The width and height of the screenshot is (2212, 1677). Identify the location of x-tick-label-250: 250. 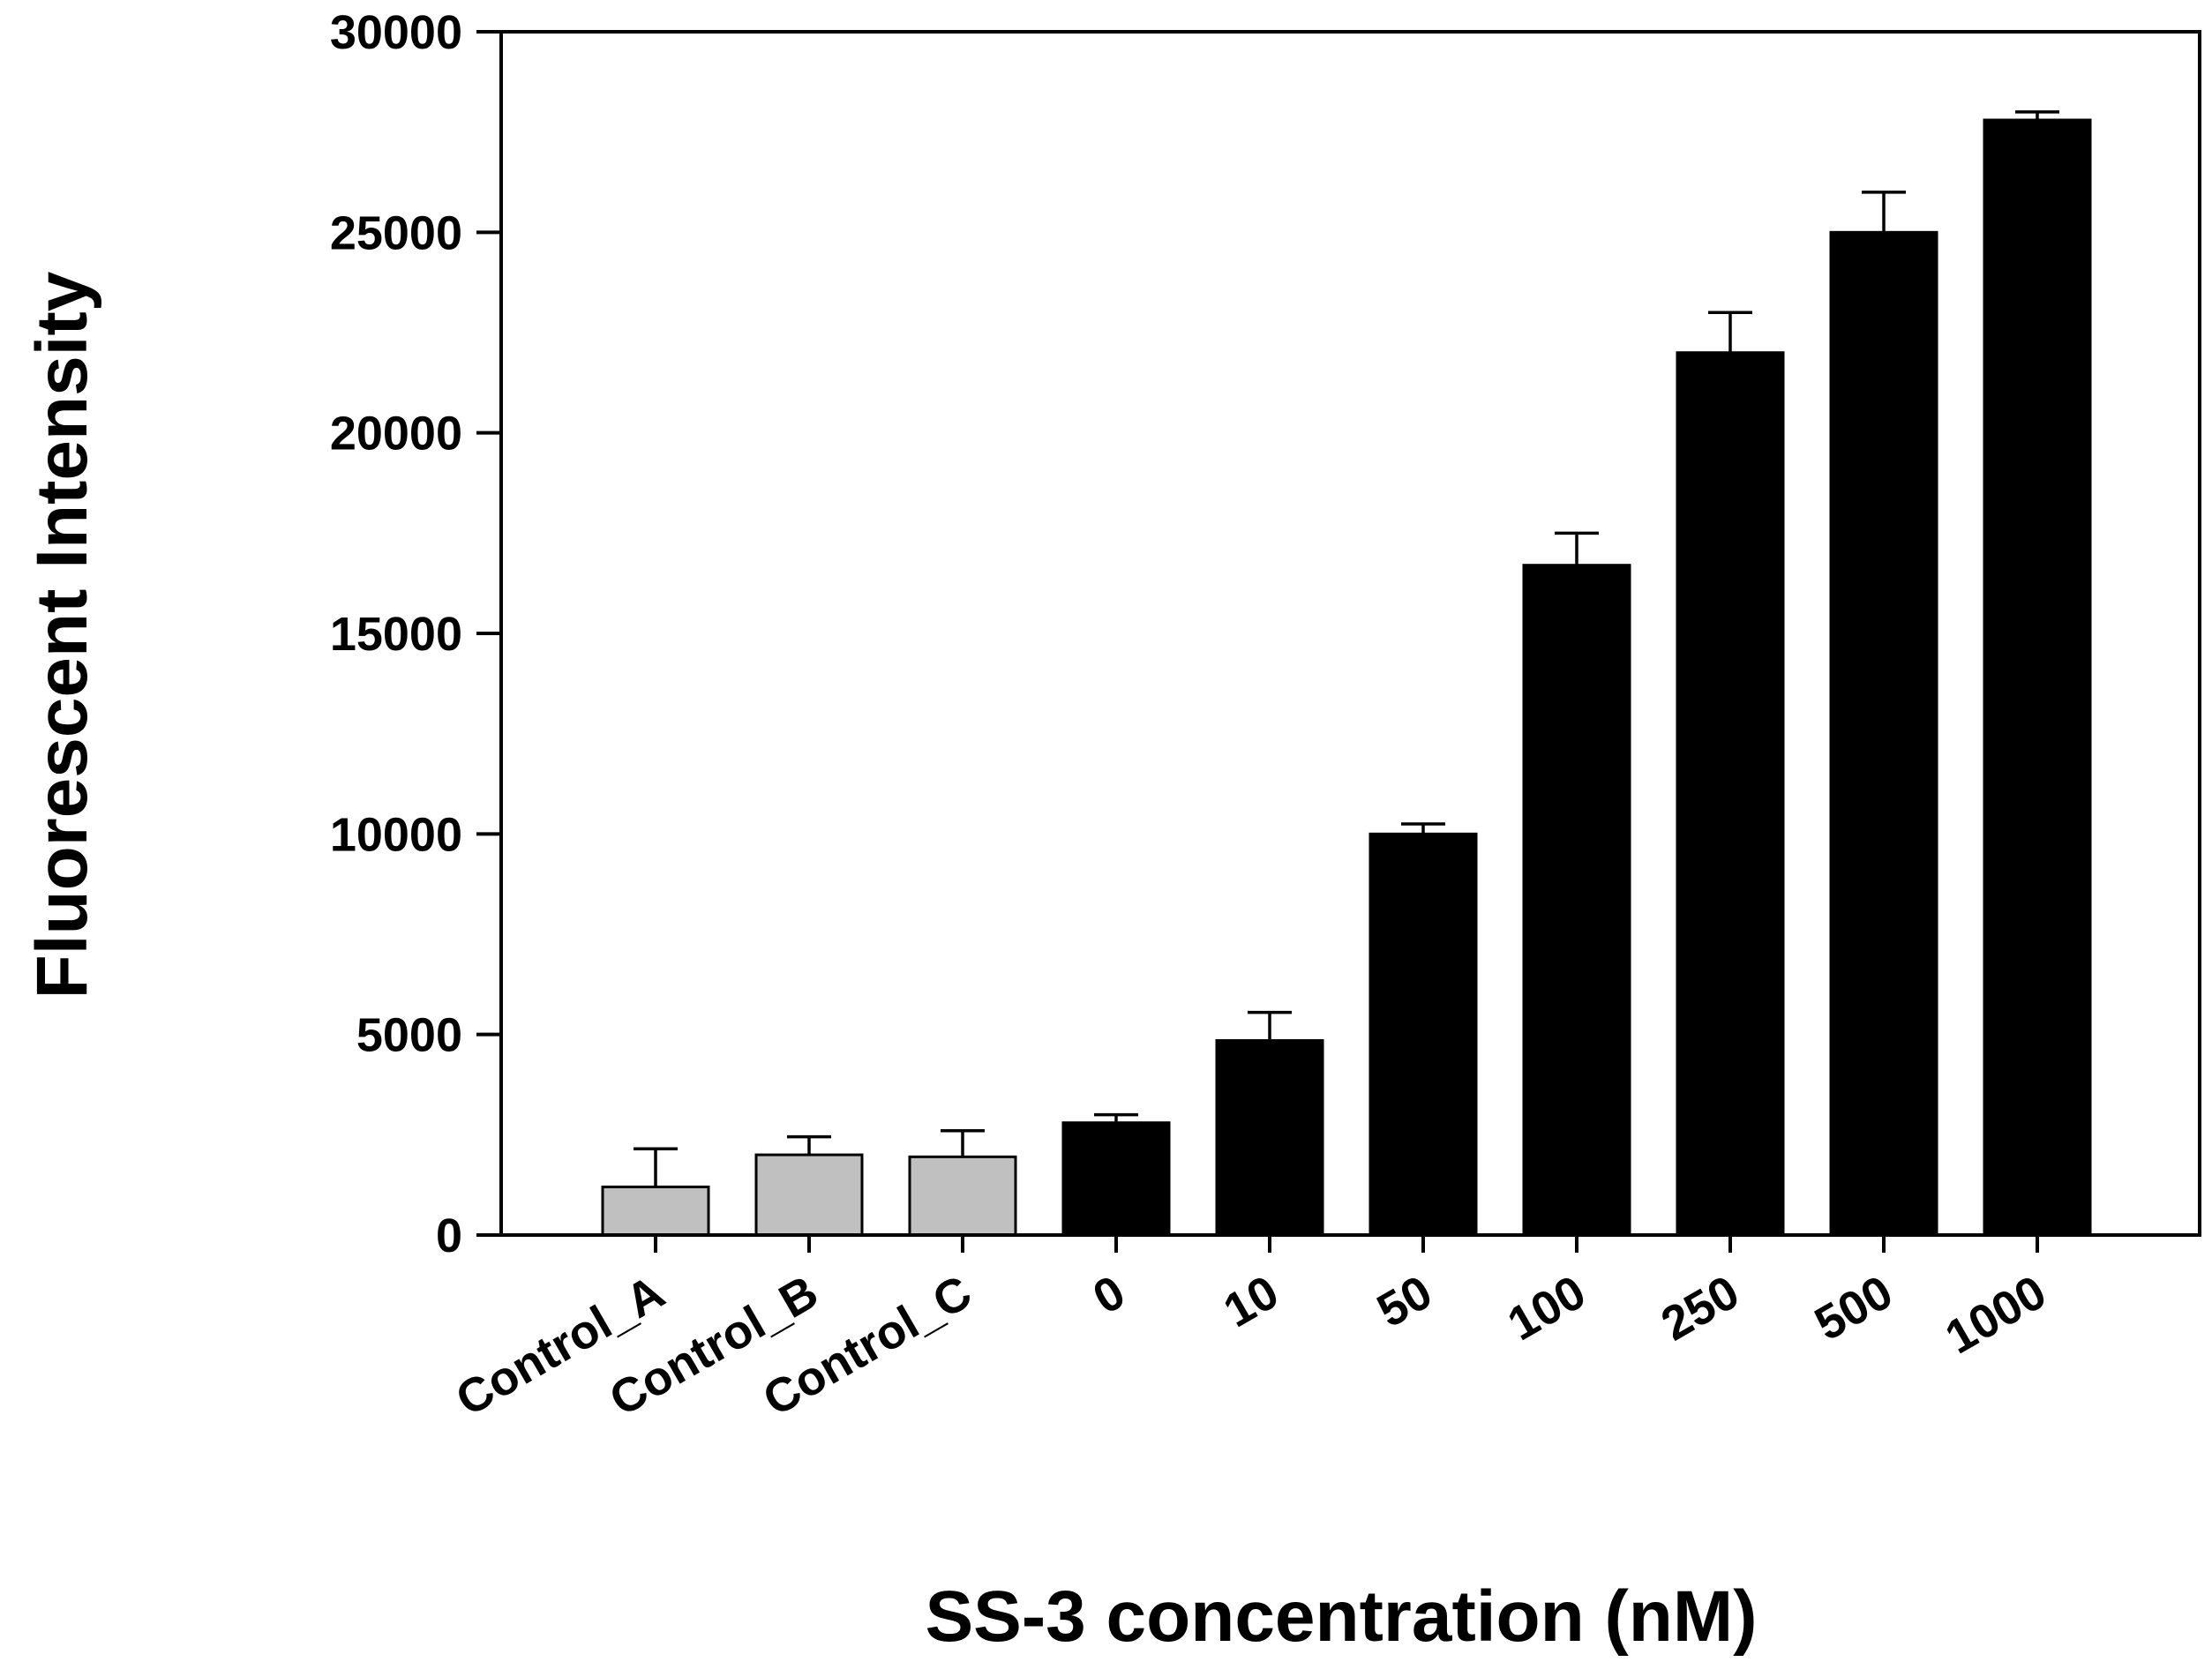
(1701, 1308).